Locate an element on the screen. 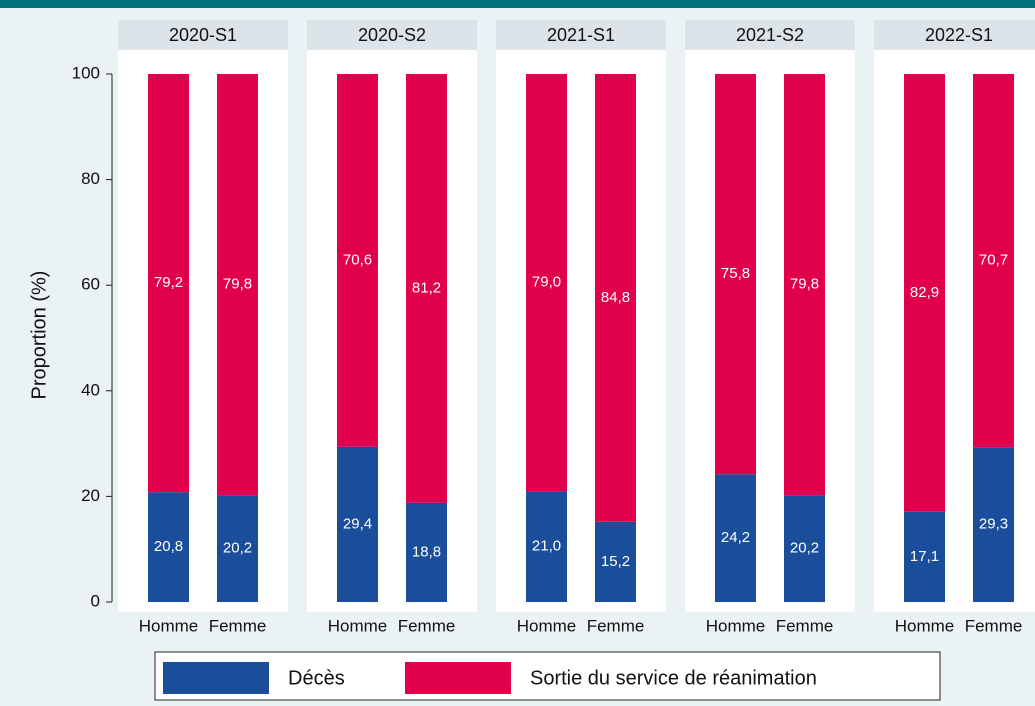 This screenshot has height=706, width=1035. legend is located at coordinates (547, 676).